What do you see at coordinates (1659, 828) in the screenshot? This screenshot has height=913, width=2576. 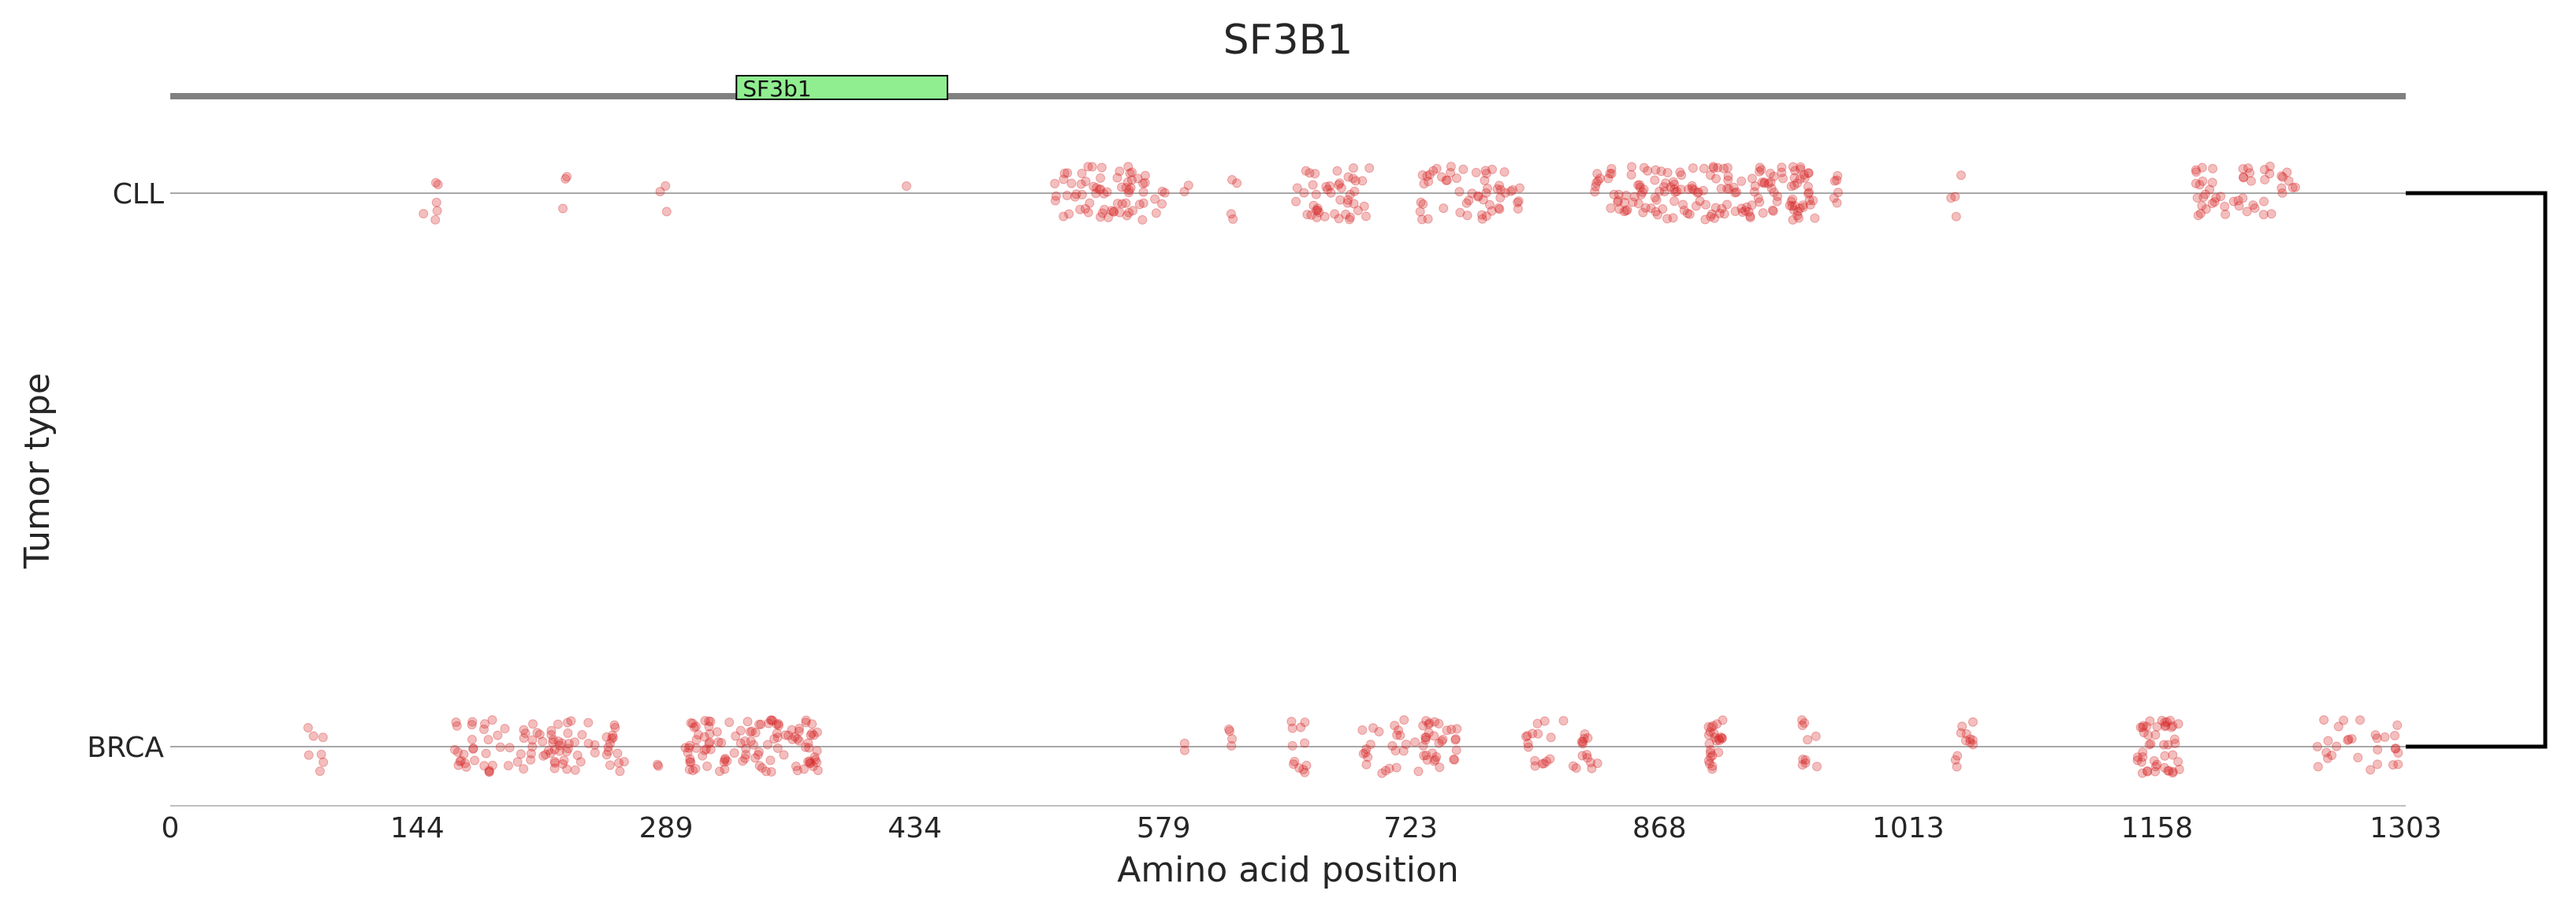 I see `x-tick-label: 868` at bounding box center [1659, 828].